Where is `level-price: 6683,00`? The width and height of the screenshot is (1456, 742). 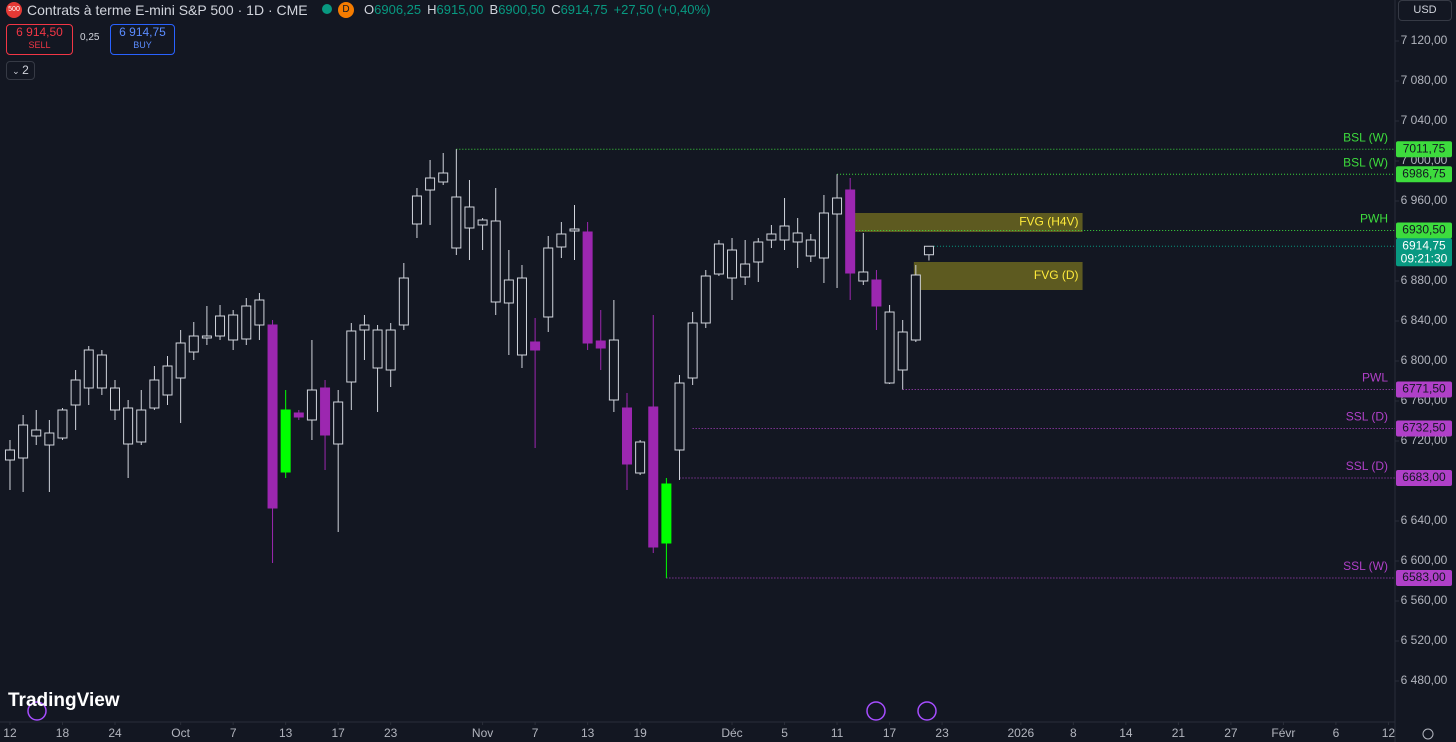 level-price: 6683,00 is located at coordinates (1424, 477).